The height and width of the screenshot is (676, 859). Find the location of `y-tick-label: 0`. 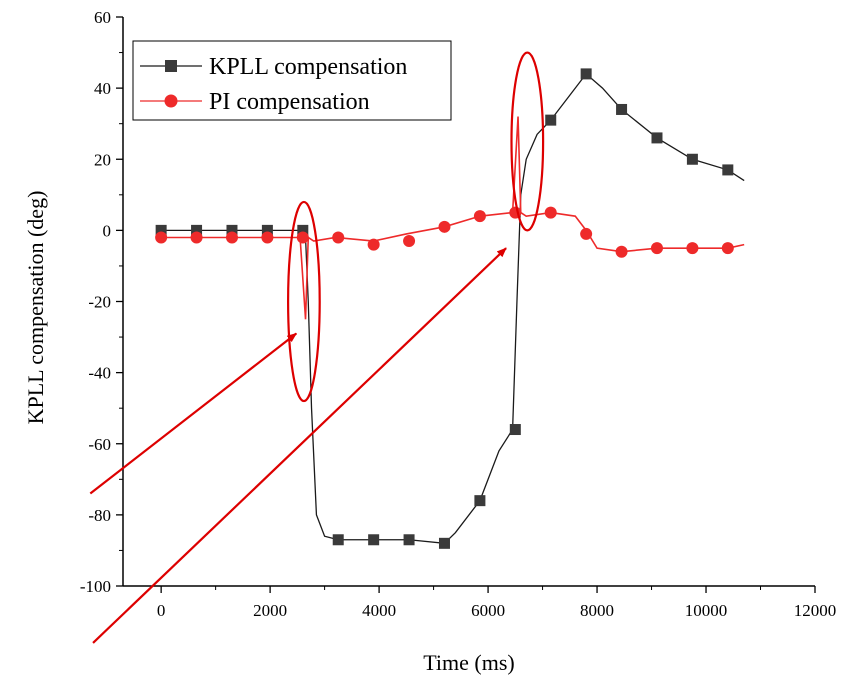

y-tick-label: 0 is located at coordinates (107, 230).